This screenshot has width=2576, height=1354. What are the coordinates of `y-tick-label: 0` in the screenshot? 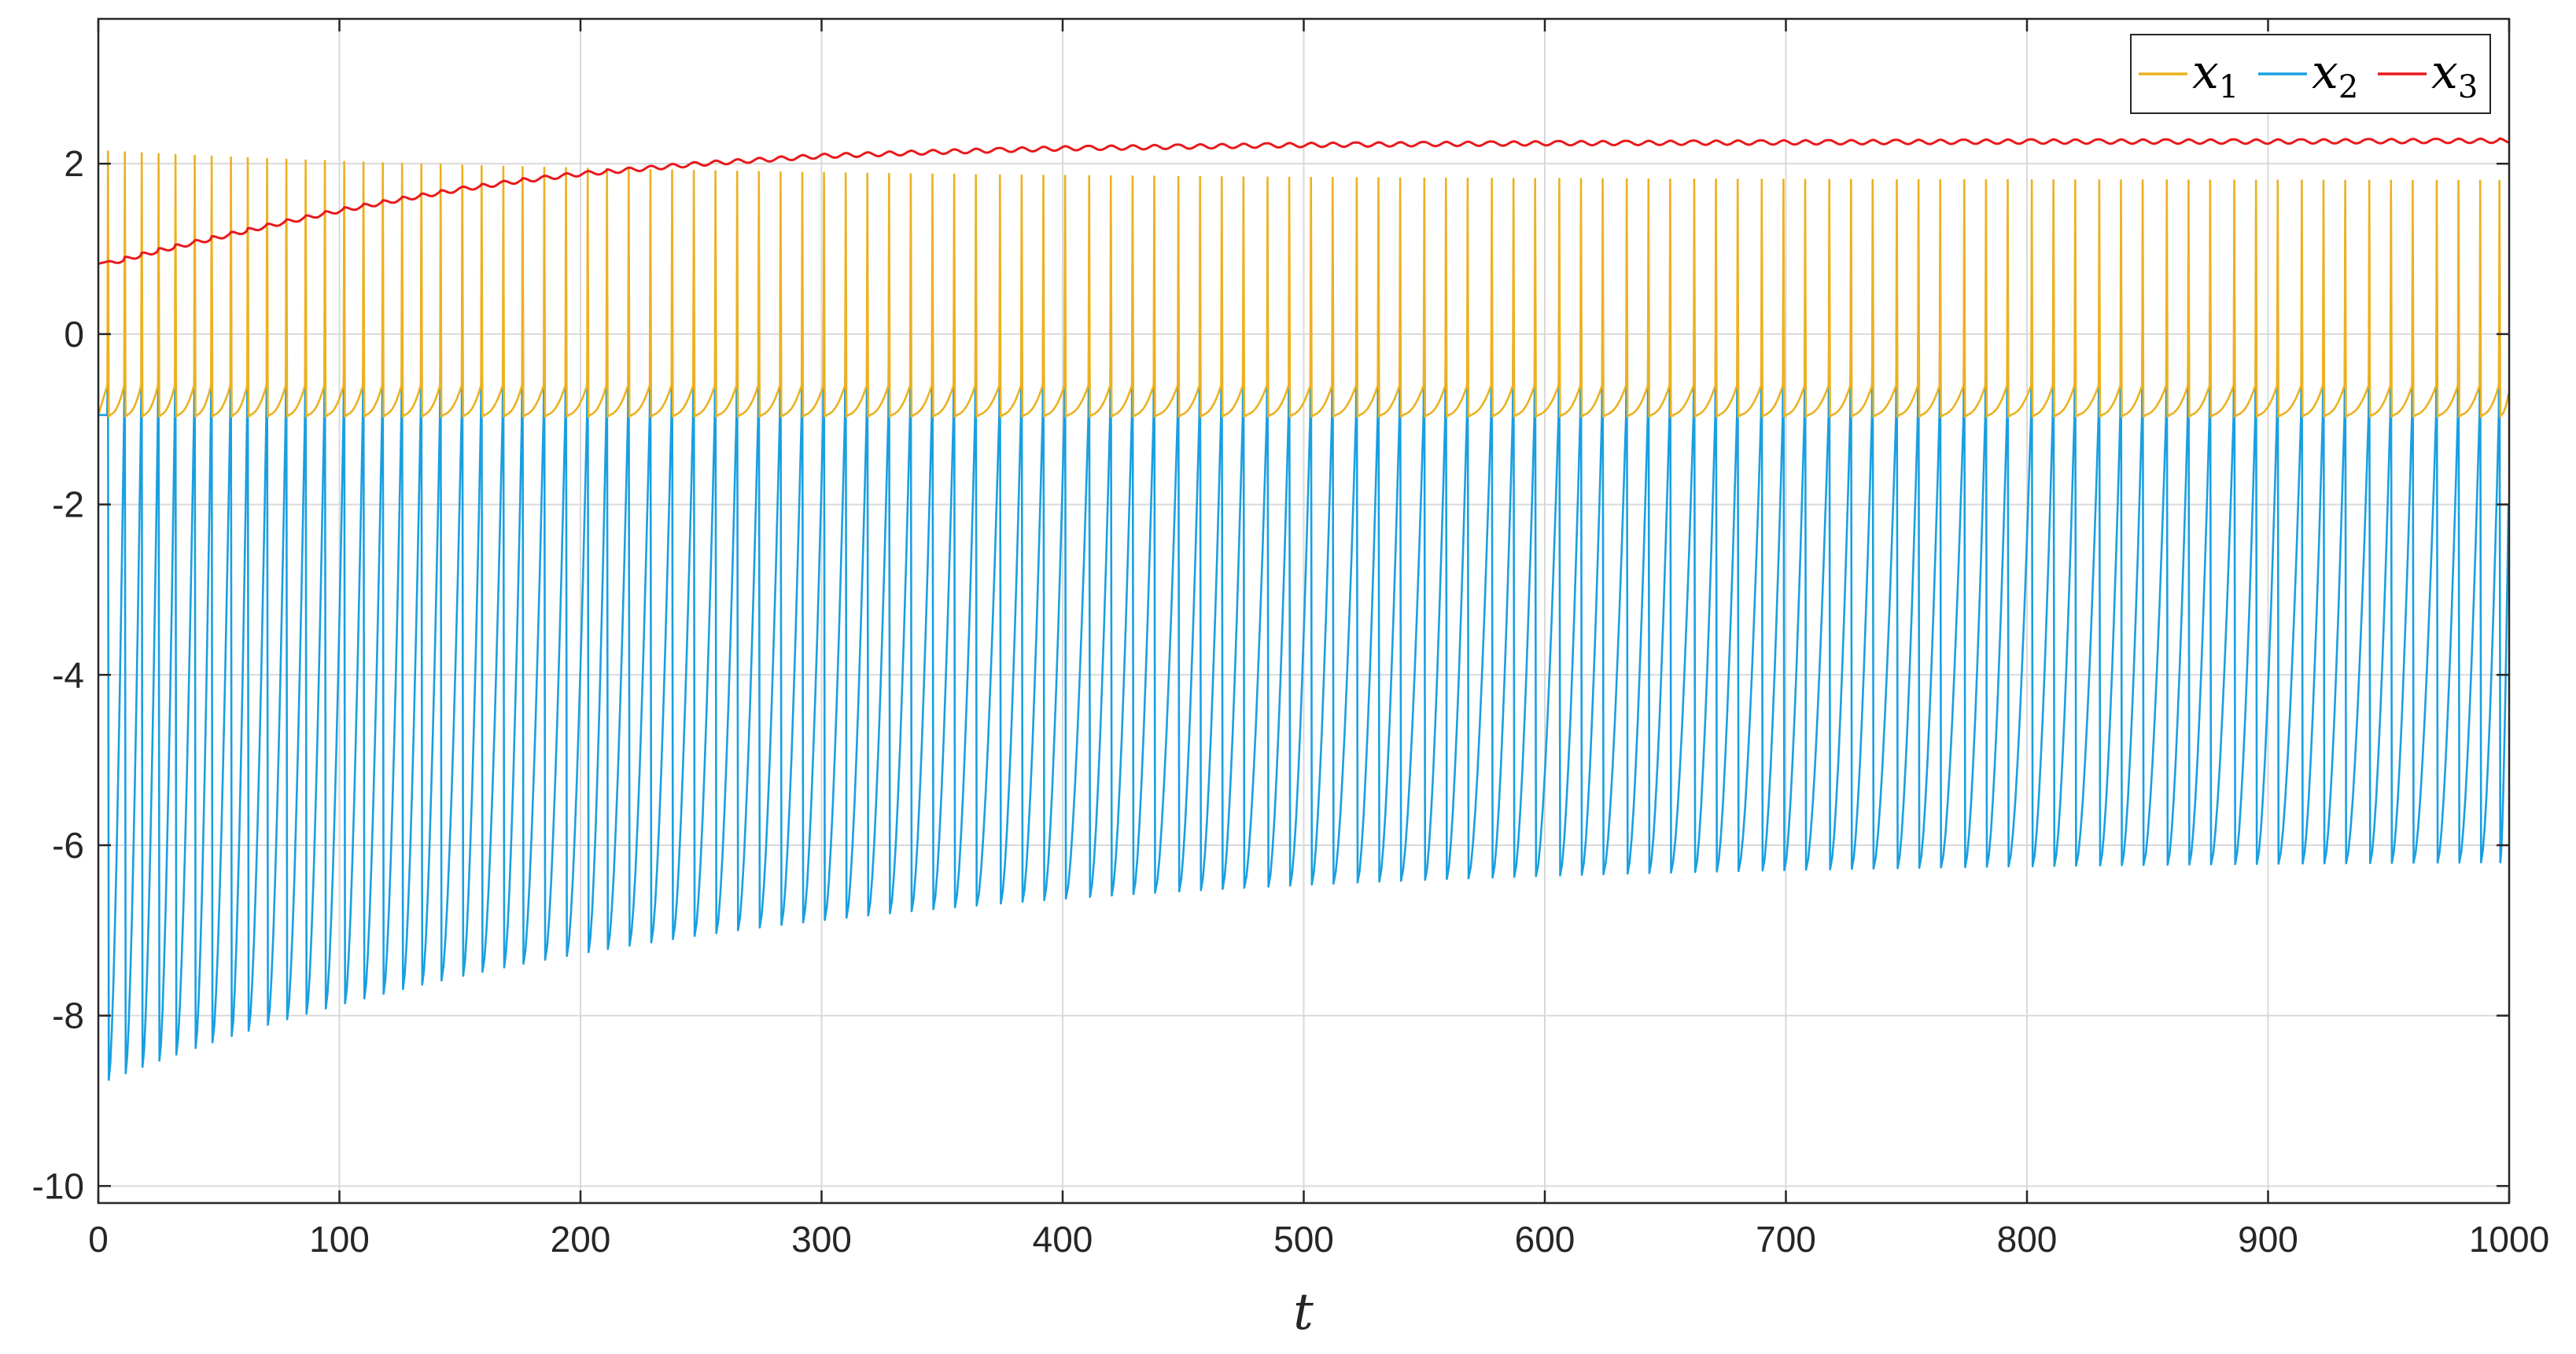 It's located at (74, 334).